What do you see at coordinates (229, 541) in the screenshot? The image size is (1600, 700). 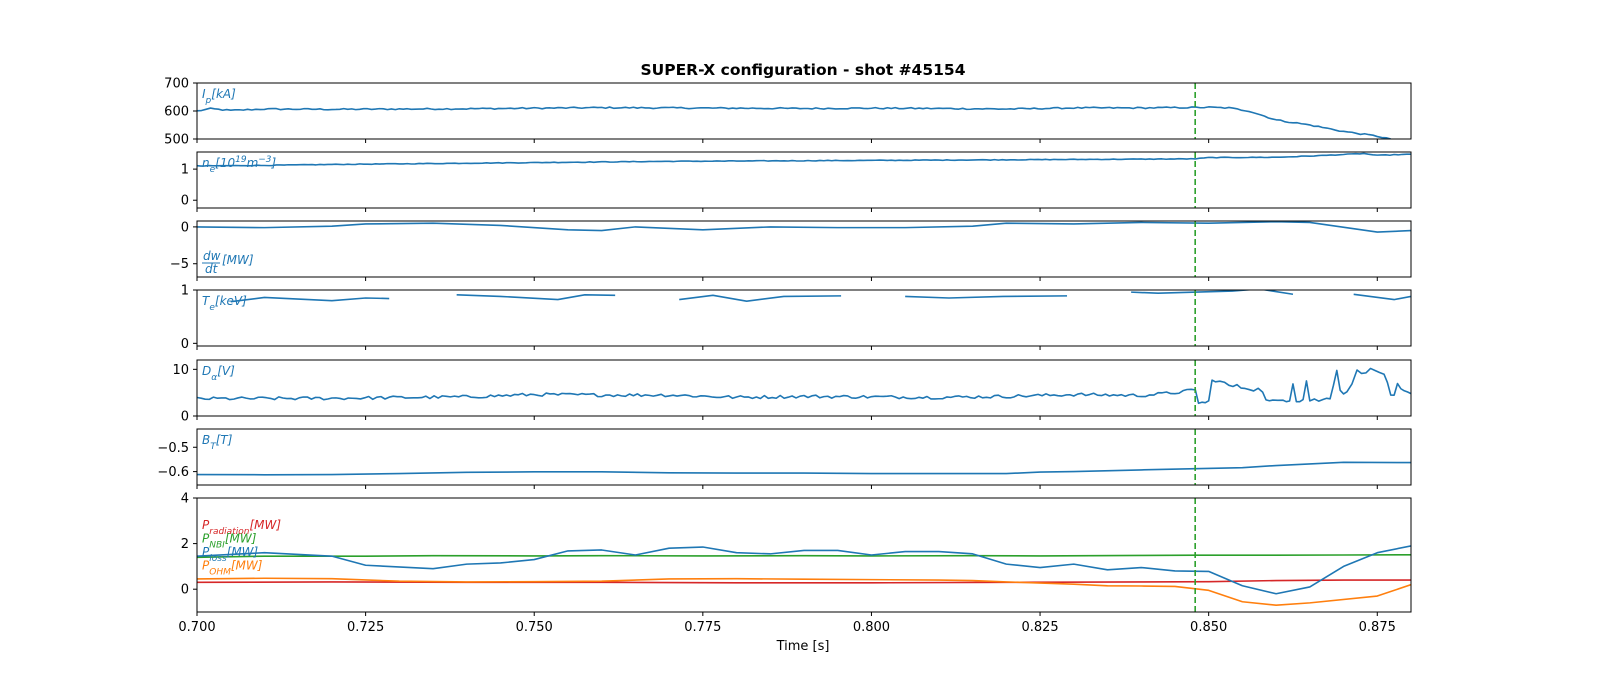 I see `panel-label-7-2: PNBI[MW]` at bounding box center [229, 541].